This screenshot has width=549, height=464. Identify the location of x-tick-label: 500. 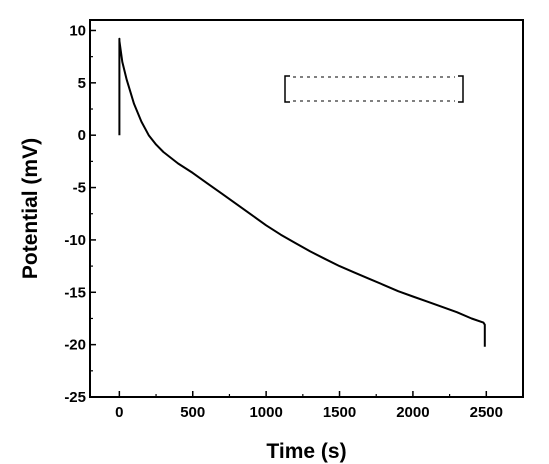
(192, 412).